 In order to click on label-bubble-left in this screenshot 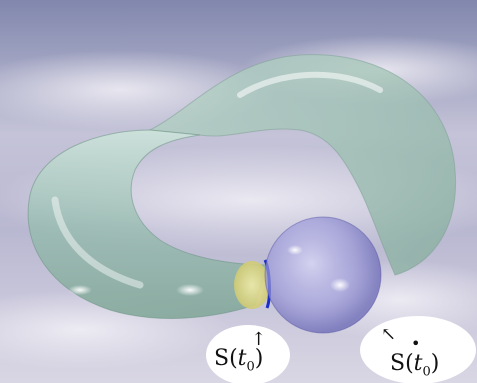, I will do `click(248, 354)`.